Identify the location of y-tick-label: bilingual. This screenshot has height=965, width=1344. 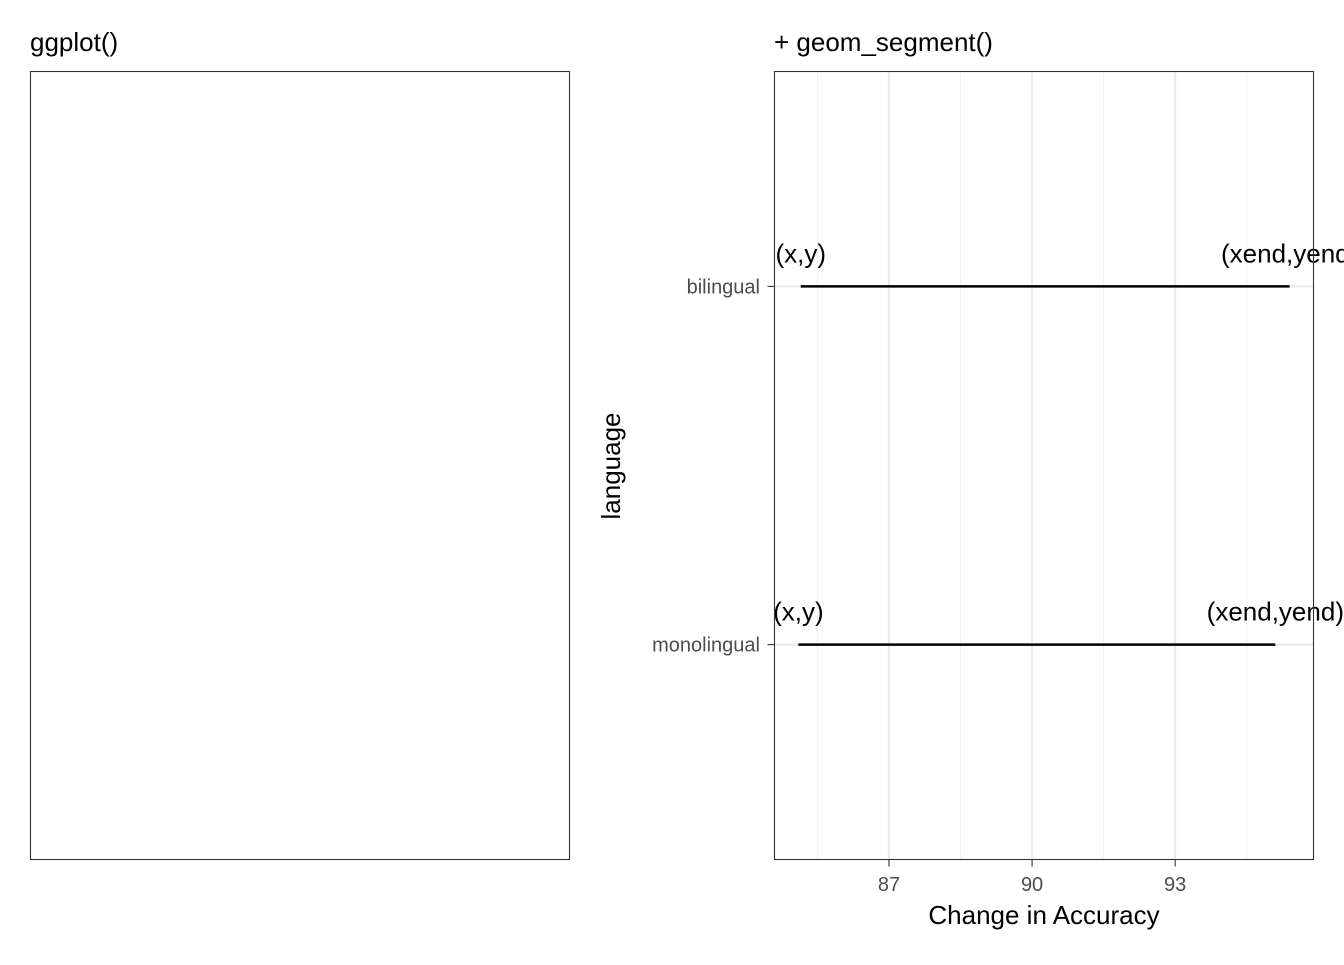
(723, 287).